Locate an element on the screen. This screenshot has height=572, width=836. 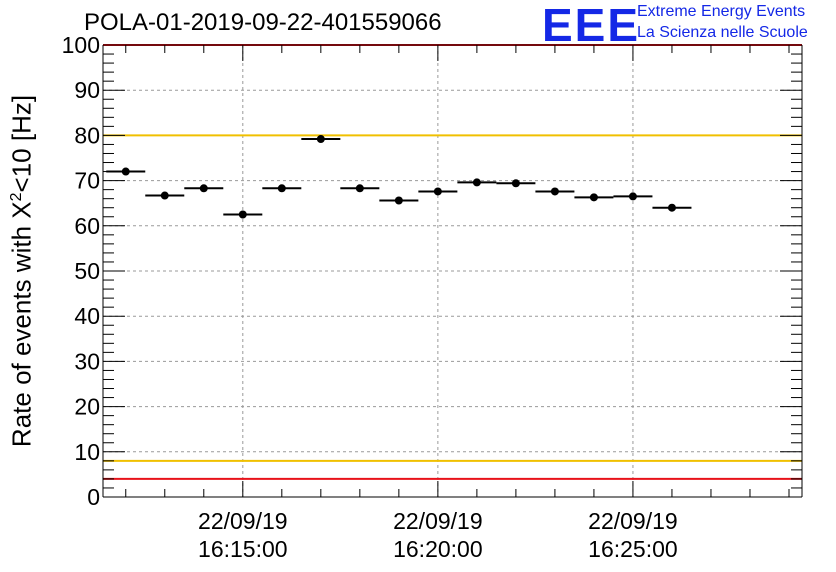
y-tick-label: 30 is located at coordinates (87, 361).